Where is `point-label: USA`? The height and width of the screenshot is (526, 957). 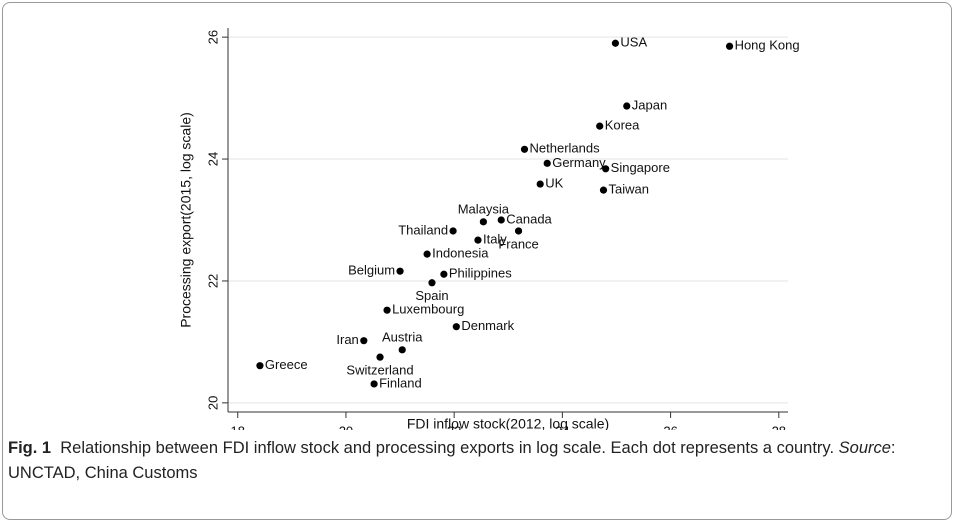
point-label: USA is located at coordinates (633, 42).